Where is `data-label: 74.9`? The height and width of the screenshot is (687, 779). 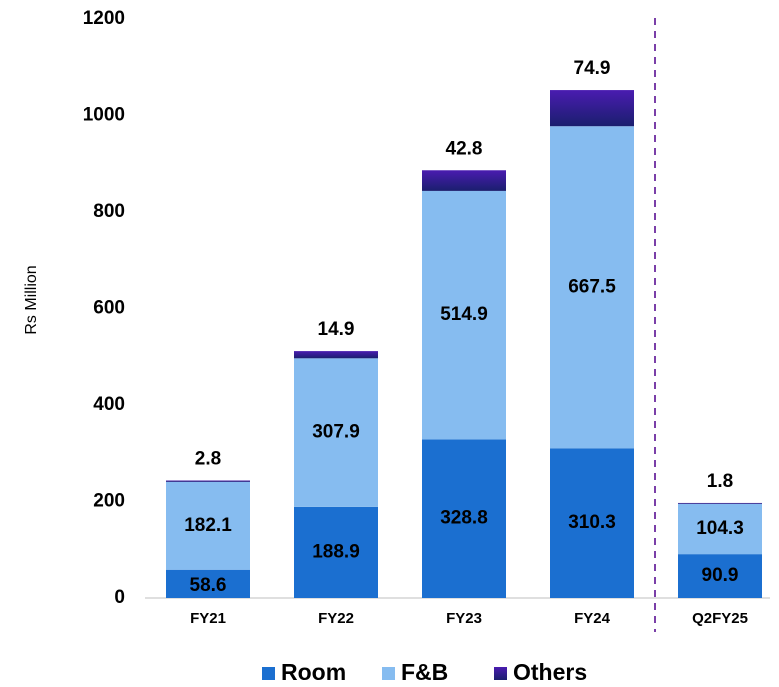 data-label: 74.9 is located at coordinates (592, 68).